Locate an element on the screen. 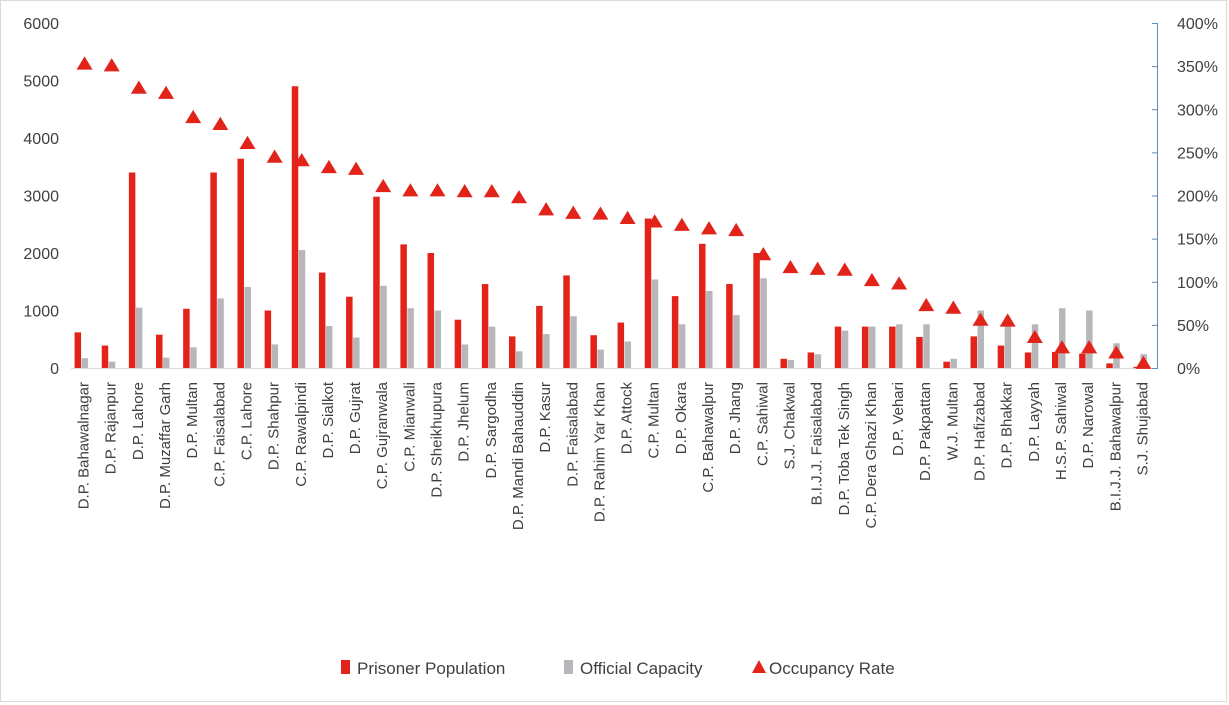  left-tick-label: 2000 is located at coordinates (41, 254).